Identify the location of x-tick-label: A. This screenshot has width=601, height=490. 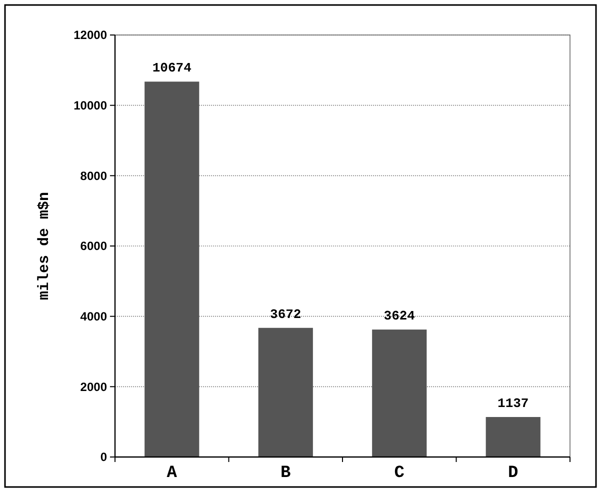
(172, 473).